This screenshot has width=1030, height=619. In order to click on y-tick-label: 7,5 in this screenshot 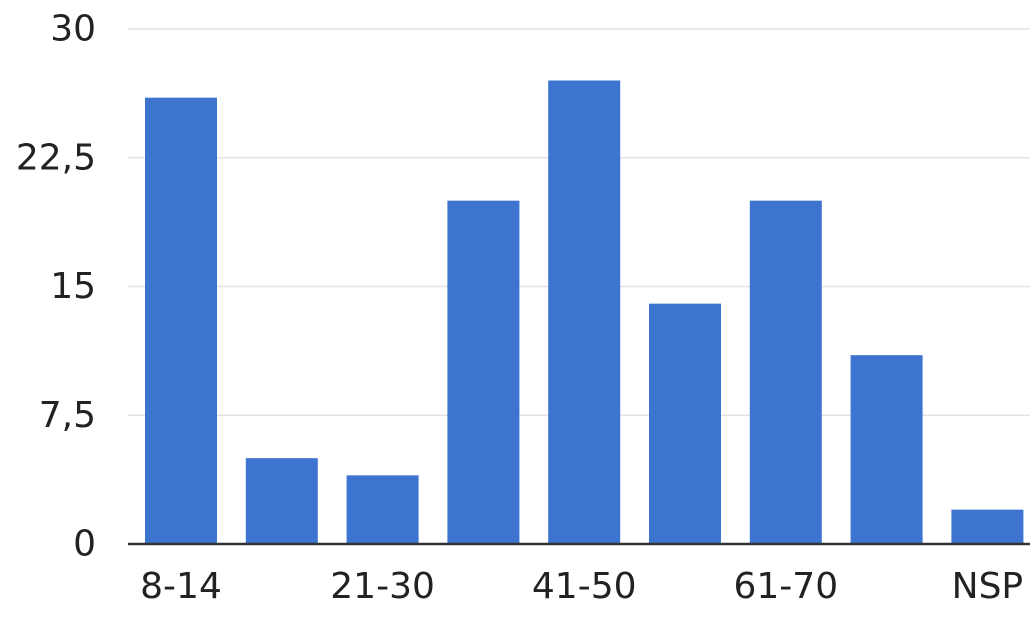, I will do `click(67, 415)`.